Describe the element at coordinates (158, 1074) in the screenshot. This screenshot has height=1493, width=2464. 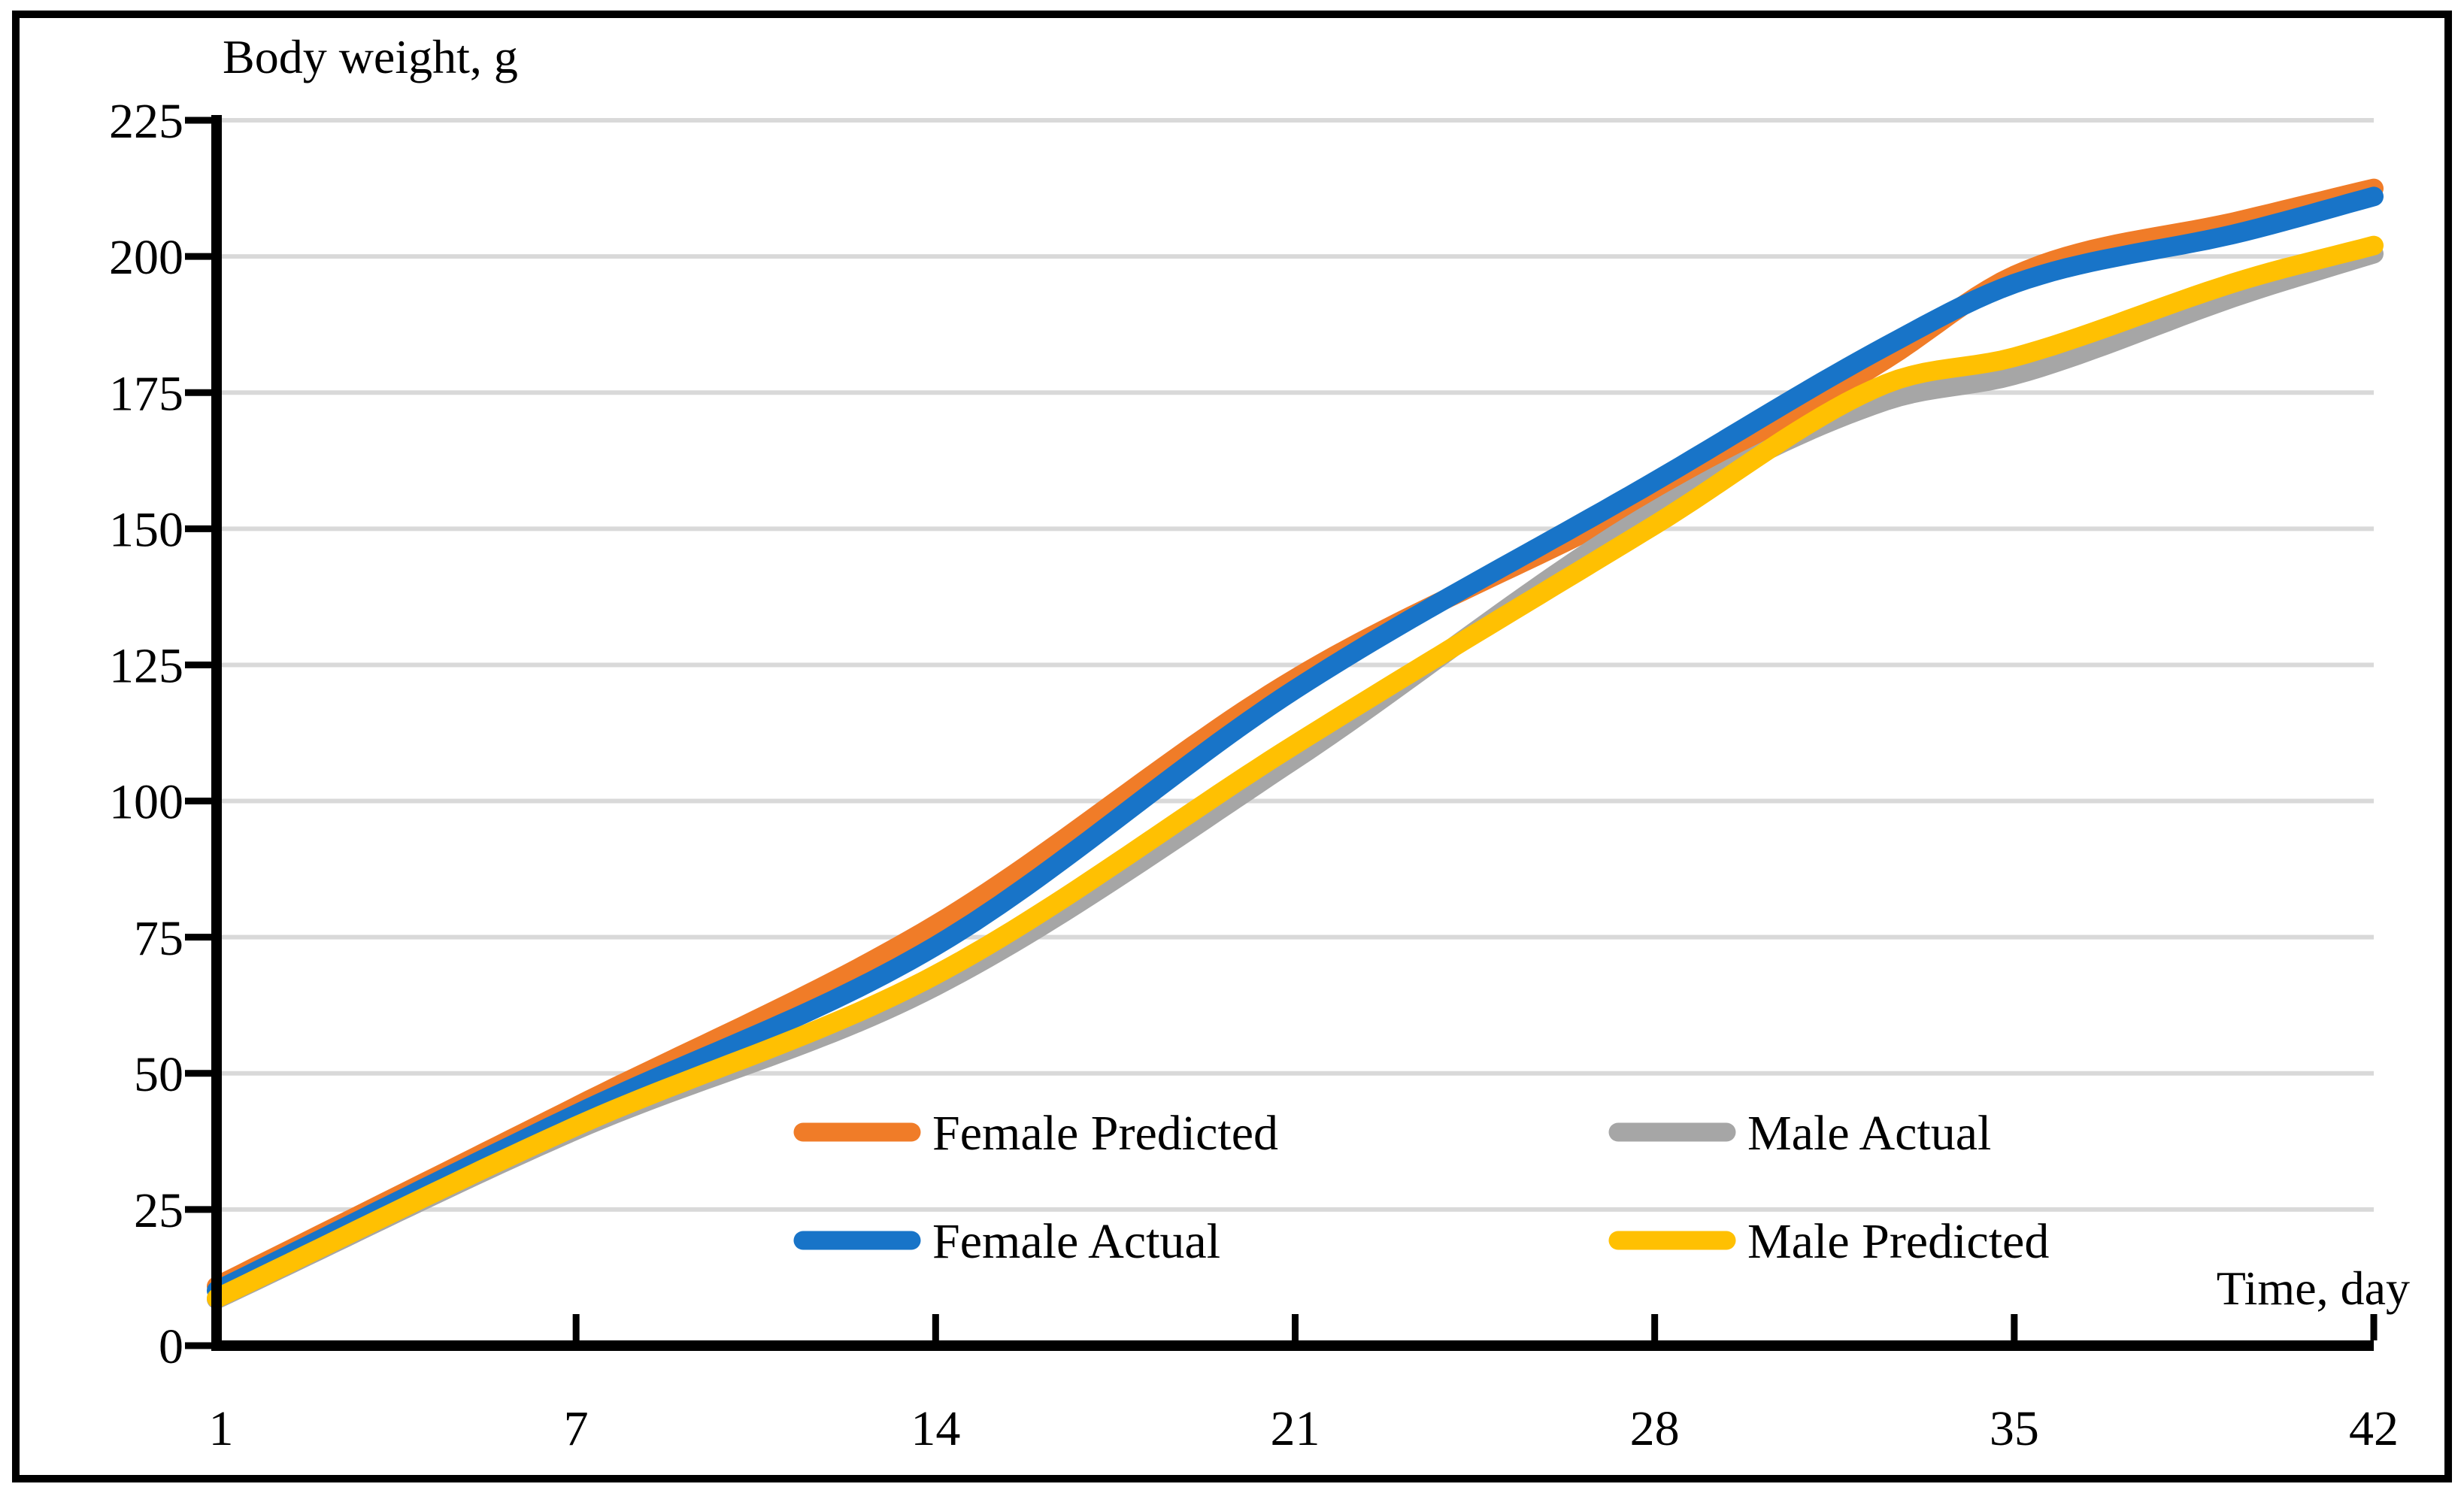
I see `y-tick-label-50: 50` at that location.